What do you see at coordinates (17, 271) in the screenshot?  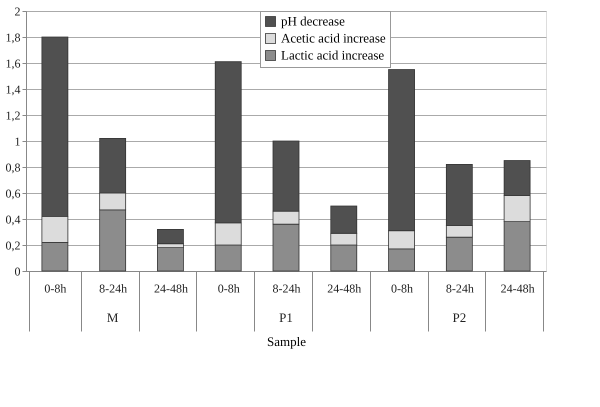 I see `y-tick-label: 0` at bounding box center [17, 271].